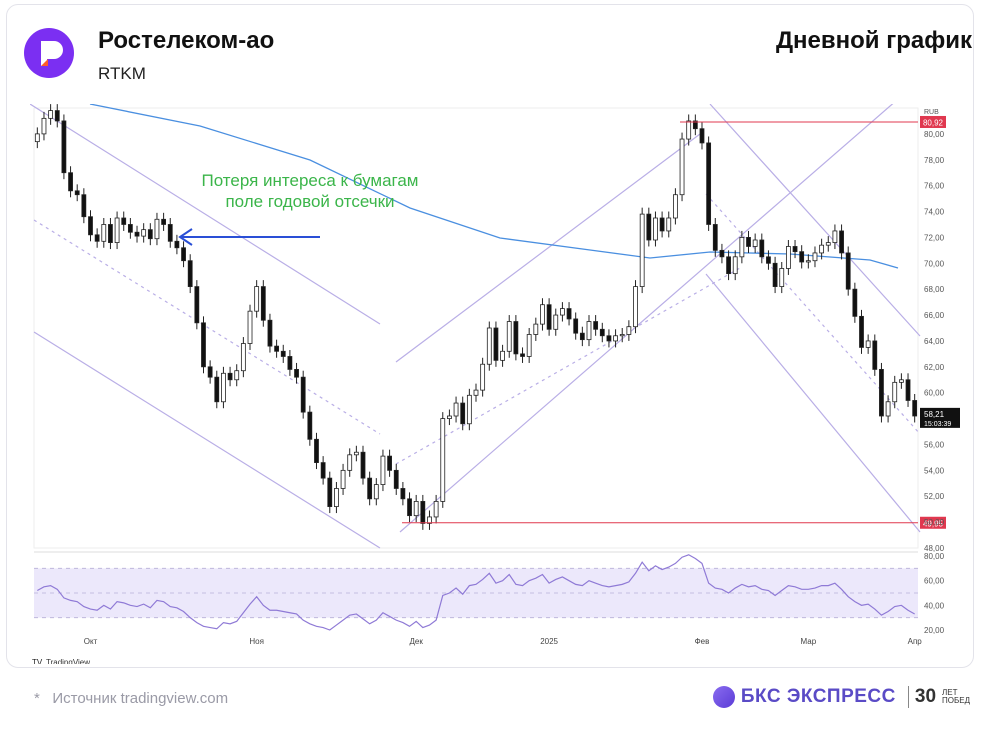  Describe the element at coordinates (934, 212) in the screenshot. I see `y-tick-label: 74,00` at that location.